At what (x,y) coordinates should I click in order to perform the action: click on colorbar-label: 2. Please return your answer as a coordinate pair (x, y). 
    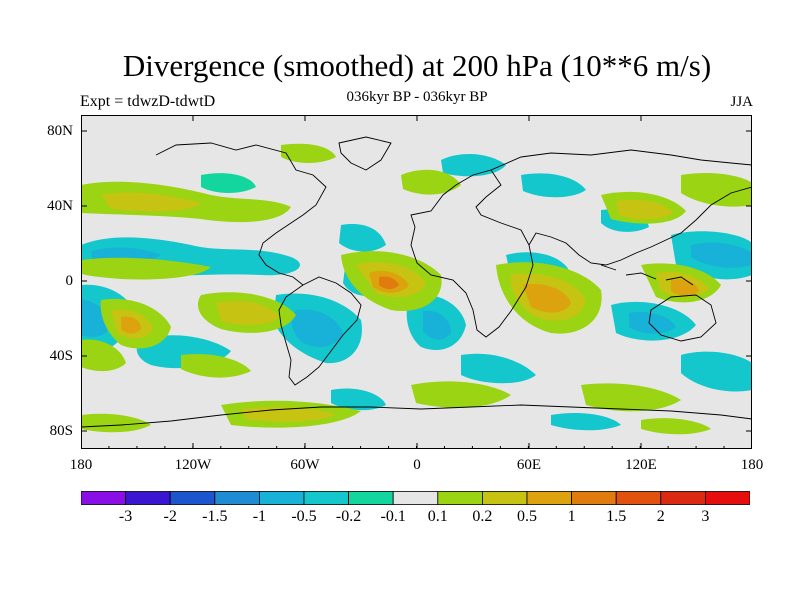
    Looking at the image, I should click on (660, 516).